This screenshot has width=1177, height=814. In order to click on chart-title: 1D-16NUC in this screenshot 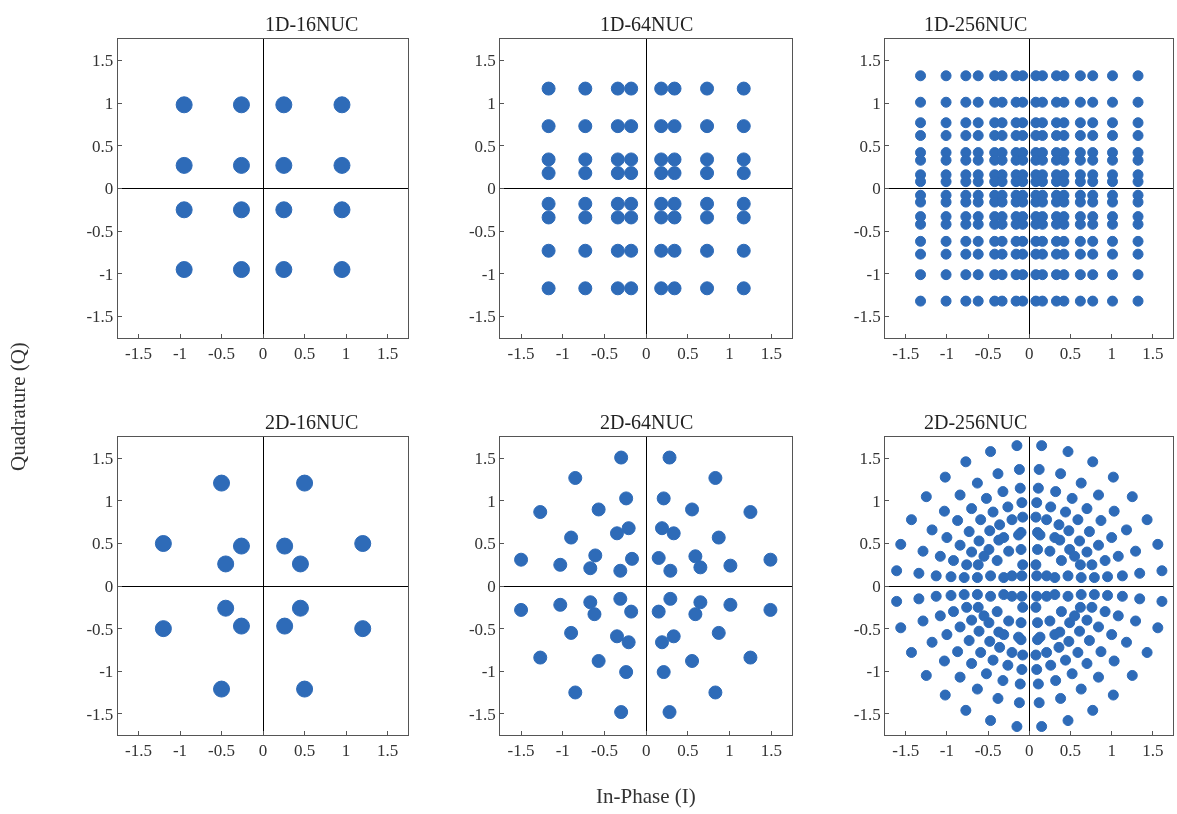, I will do `click(312, 24)`.